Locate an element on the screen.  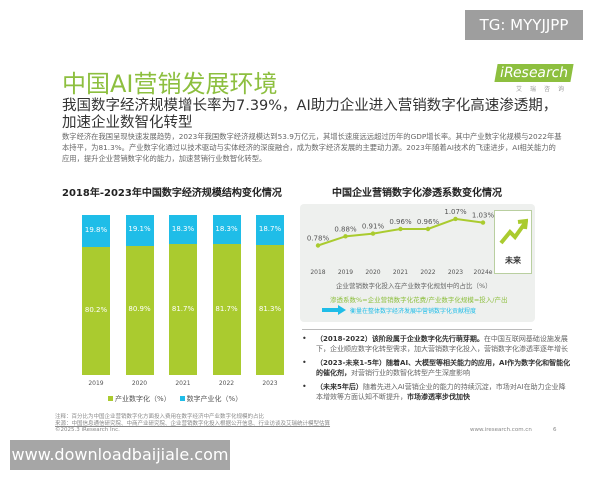
bar-label: 80.9% is located at coordinates (139, 309).